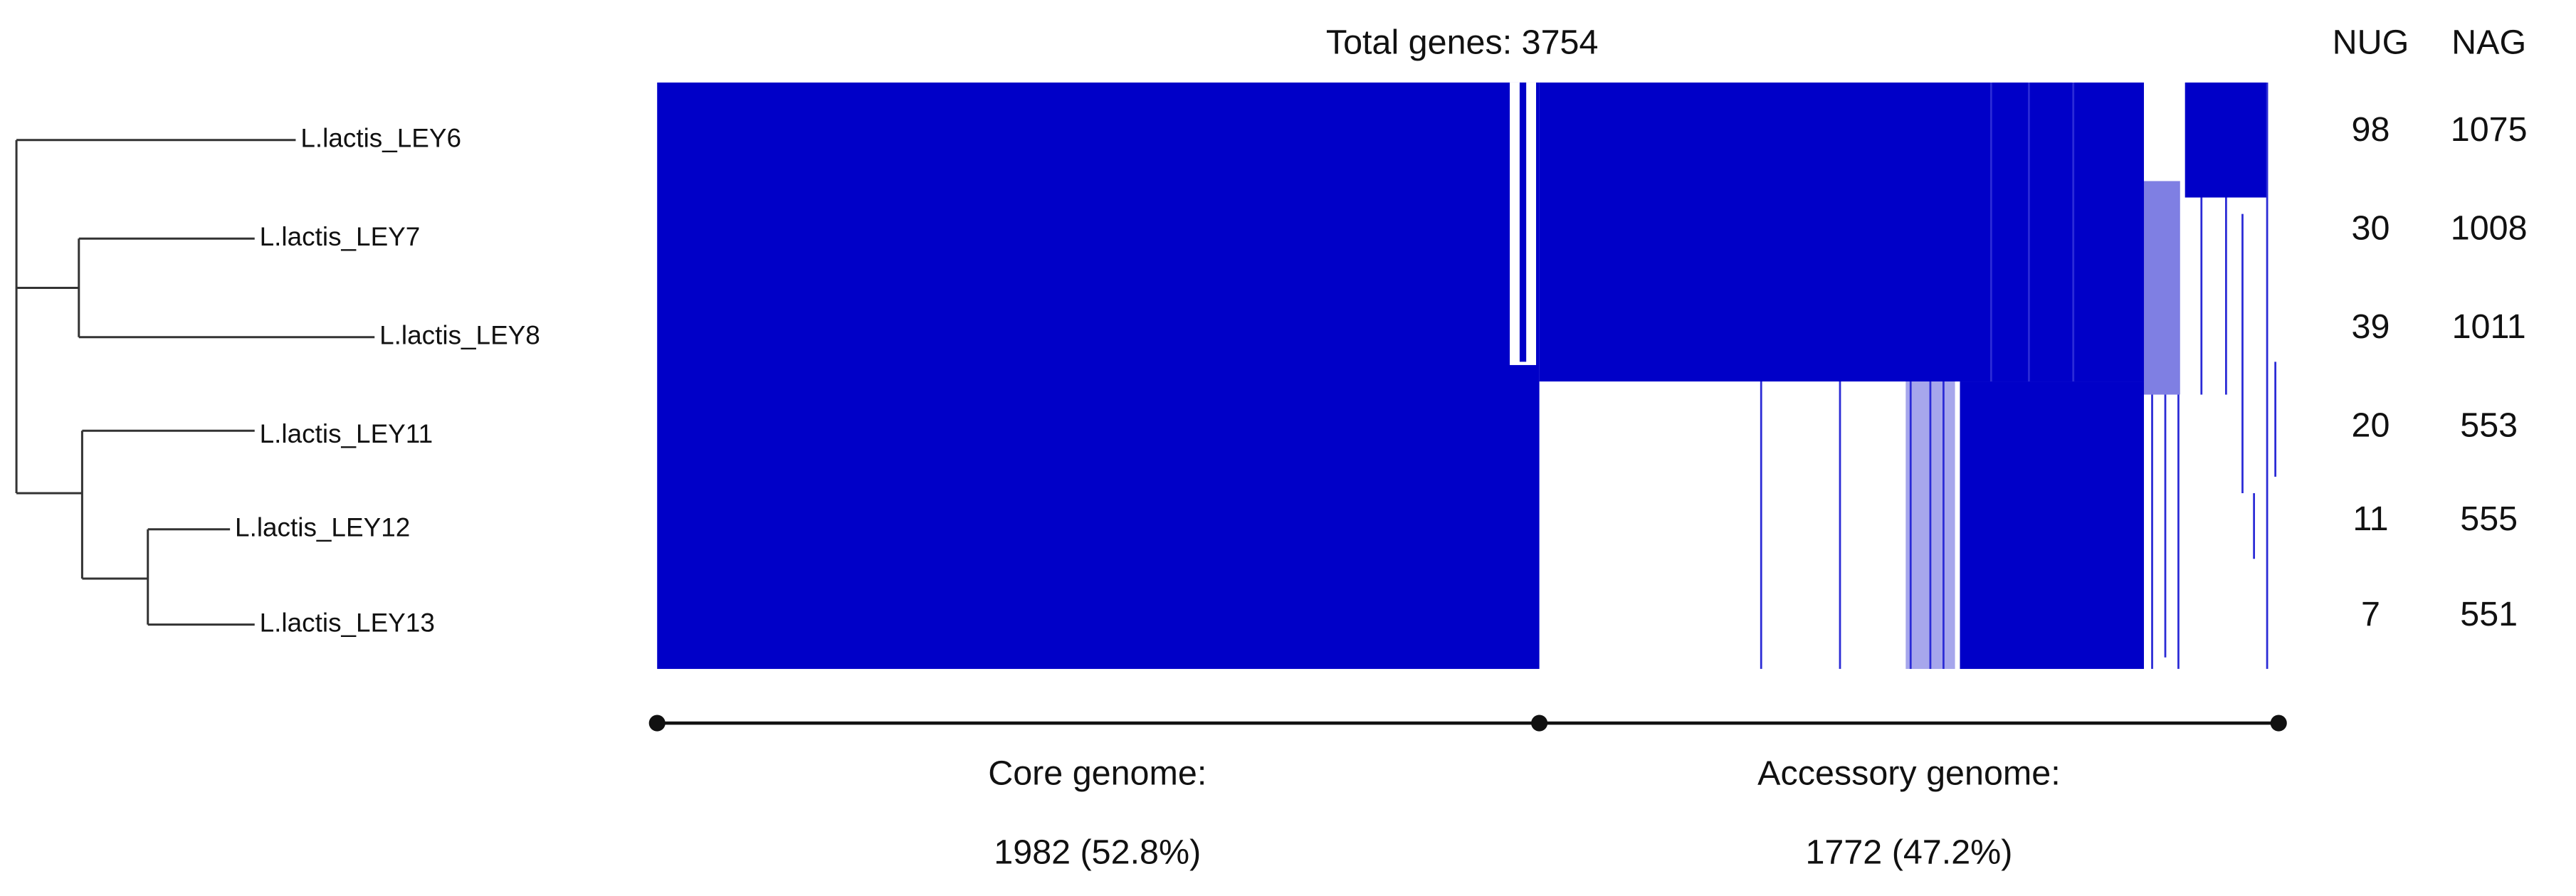 This screenshot has width=2576, height=896. What do you see at coordinates (2489, 519) in the screenshot?
I see `nag-value: 555` at bounding box center [2489, 519].